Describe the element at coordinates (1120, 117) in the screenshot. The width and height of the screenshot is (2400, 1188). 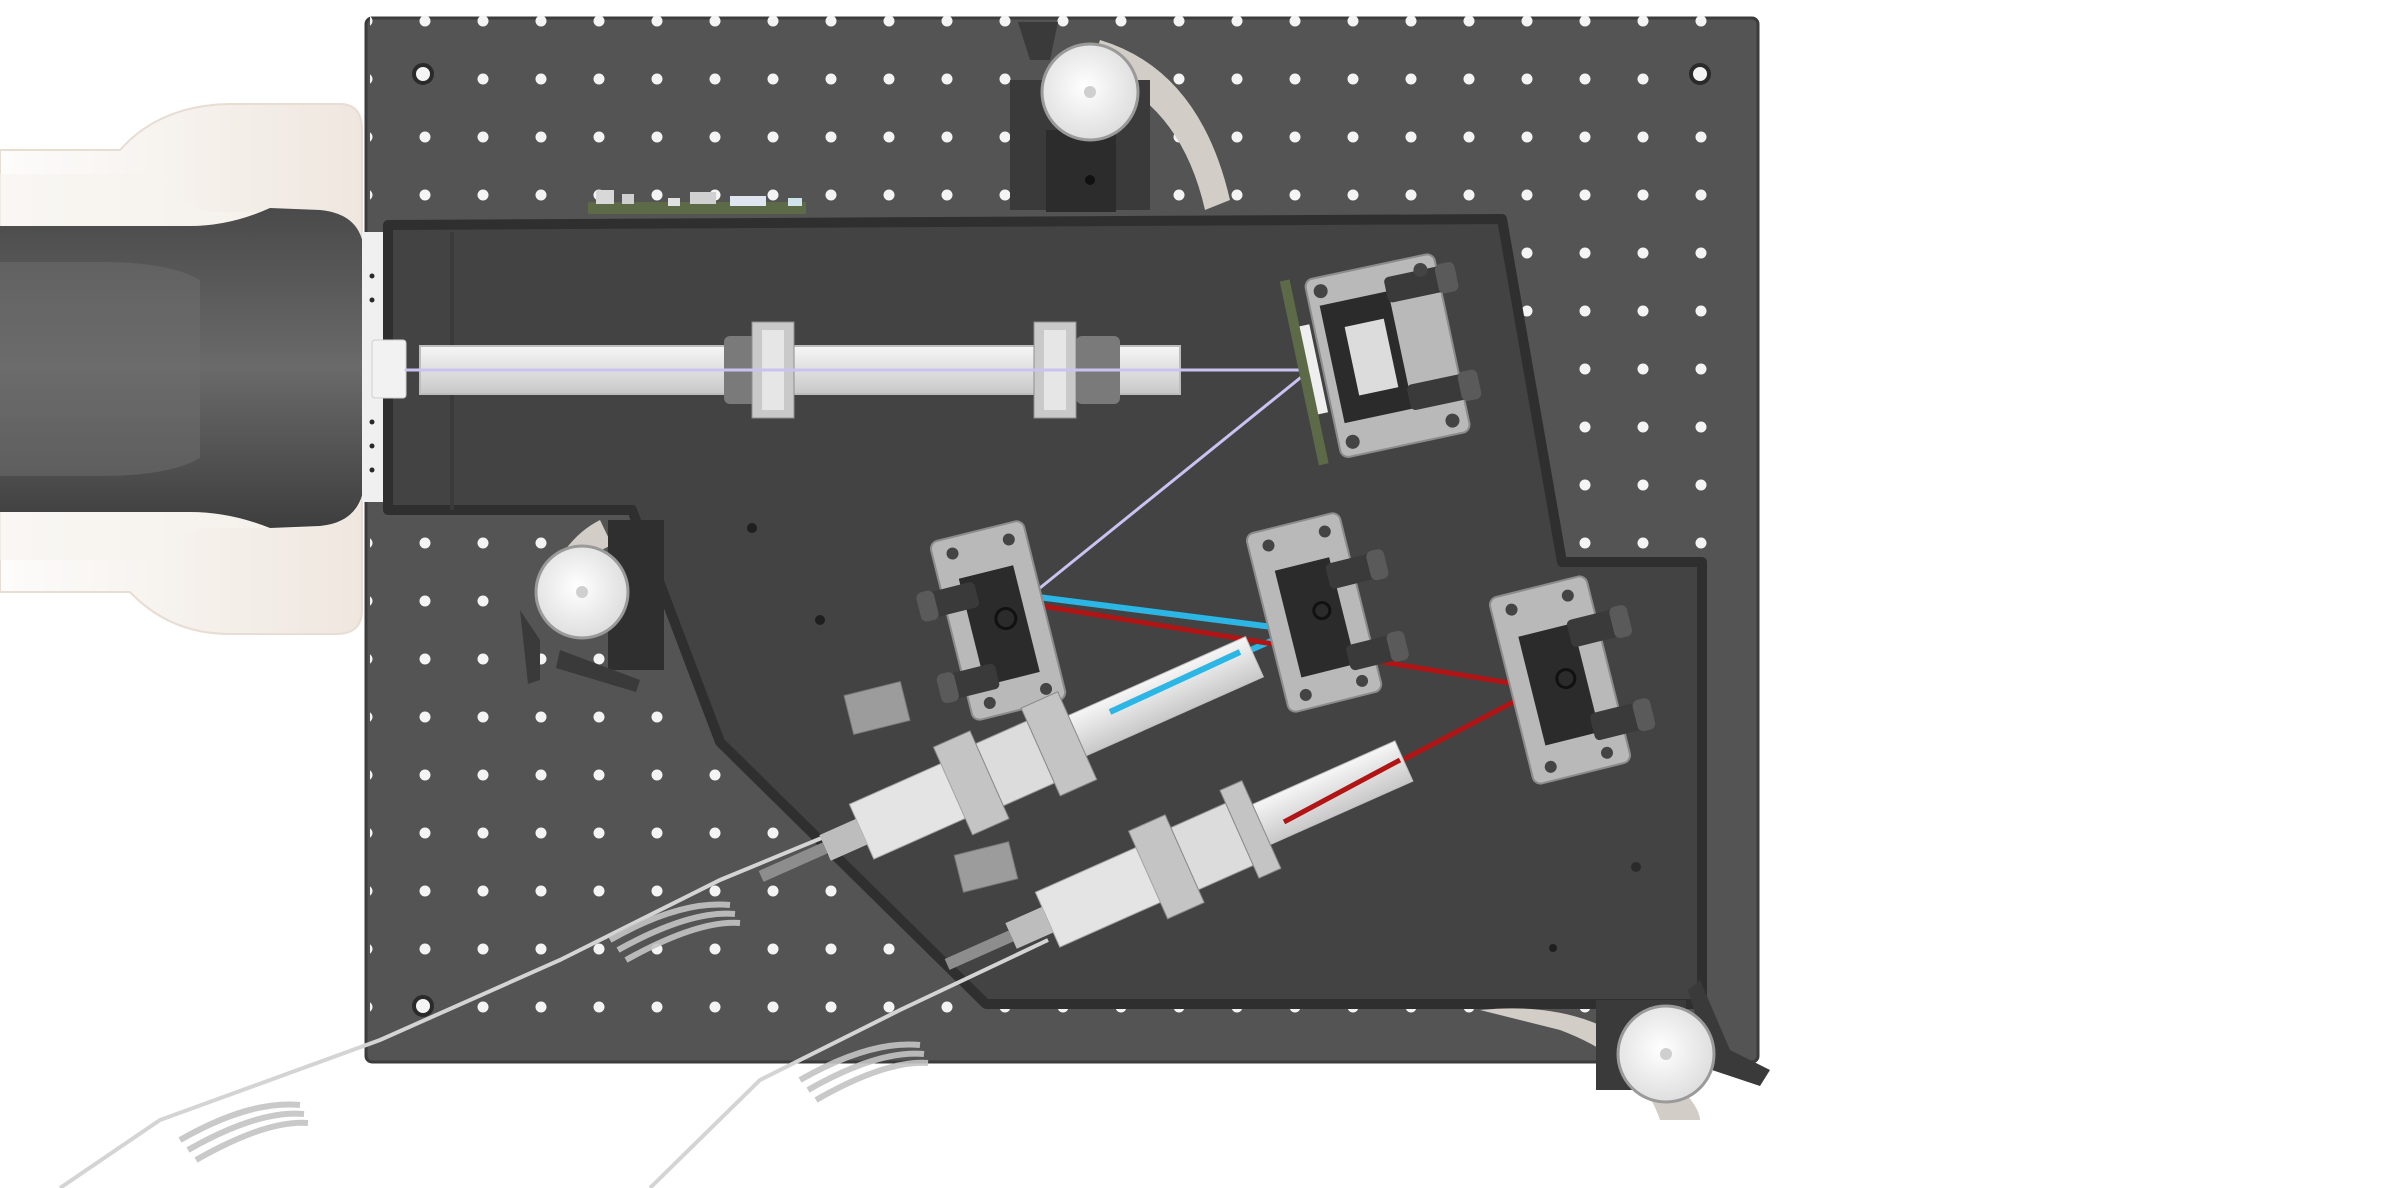
I see `clamp-top` at that location.